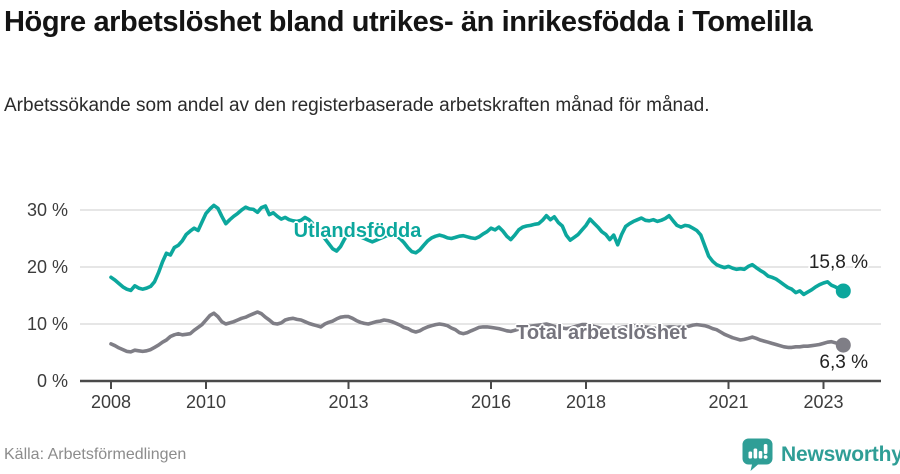 The image size is (900, 474). What do you see at coordinates (95, 454) in the screenshot?
I see `source-credit: Källa: Arbetsförmedlingen` at bounding box center [95, 454].